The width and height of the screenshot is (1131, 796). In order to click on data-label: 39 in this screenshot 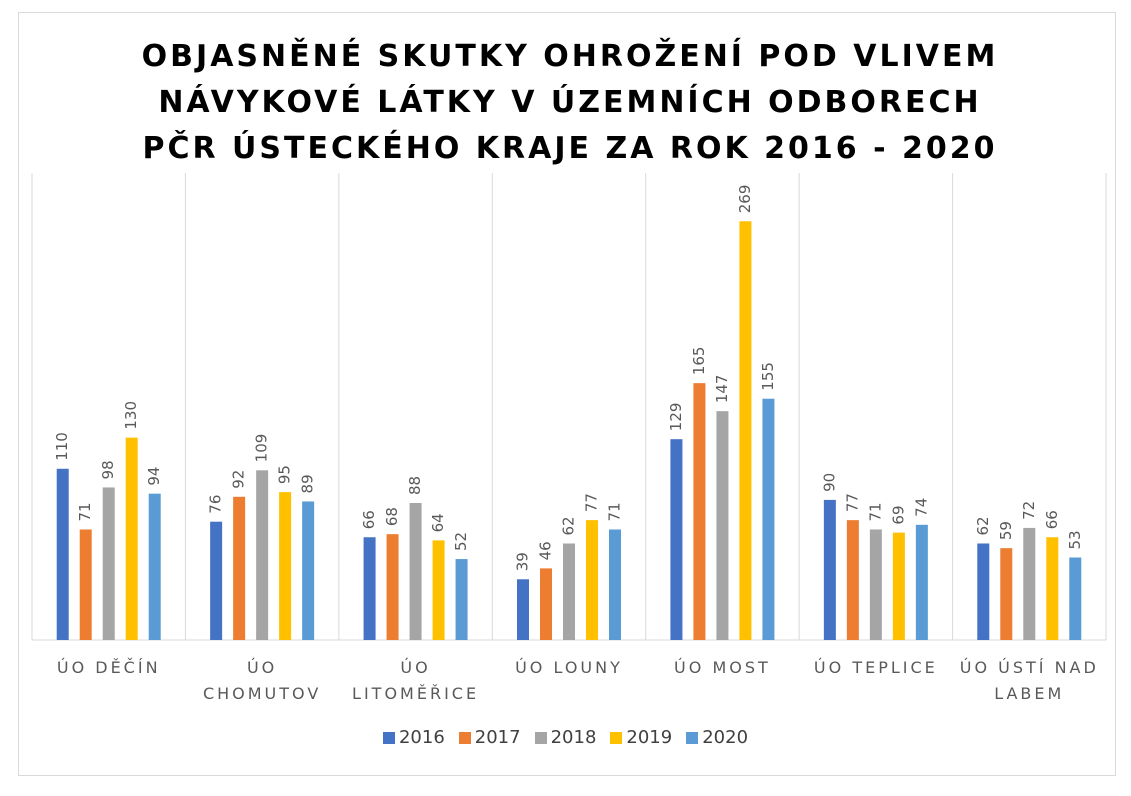, I will do `click(523, 561)`.